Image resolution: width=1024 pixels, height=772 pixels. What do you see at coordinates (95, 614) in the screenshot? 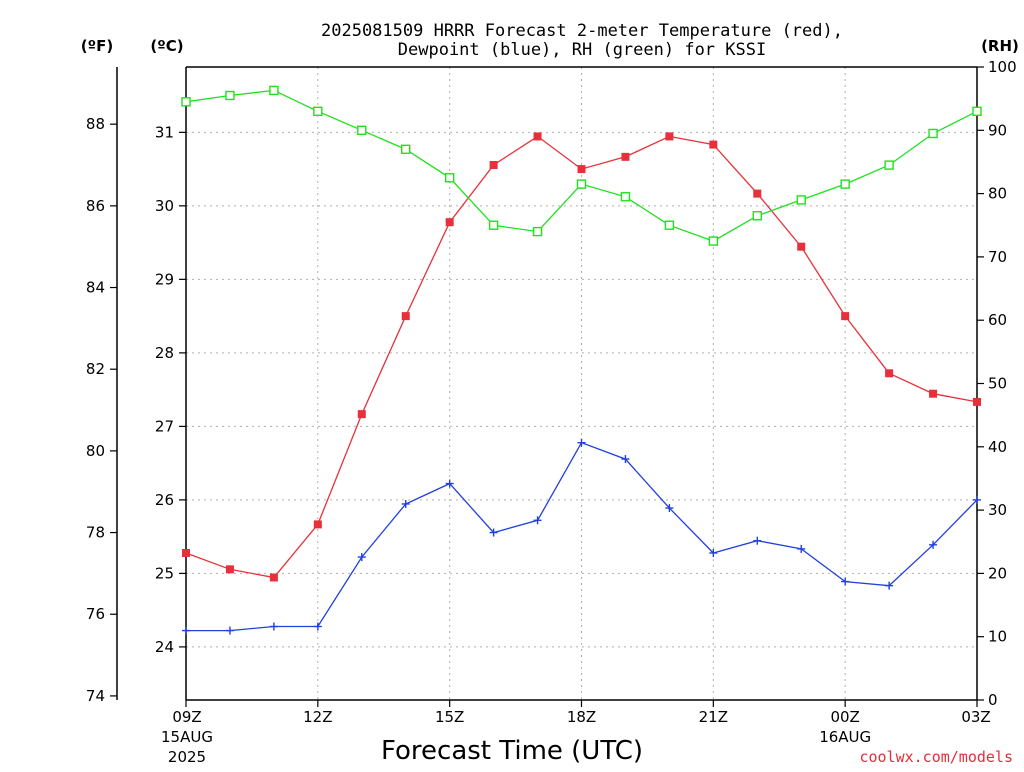
I see `fahrenheit-tick-label: 76` at bounding box center [95, 614].